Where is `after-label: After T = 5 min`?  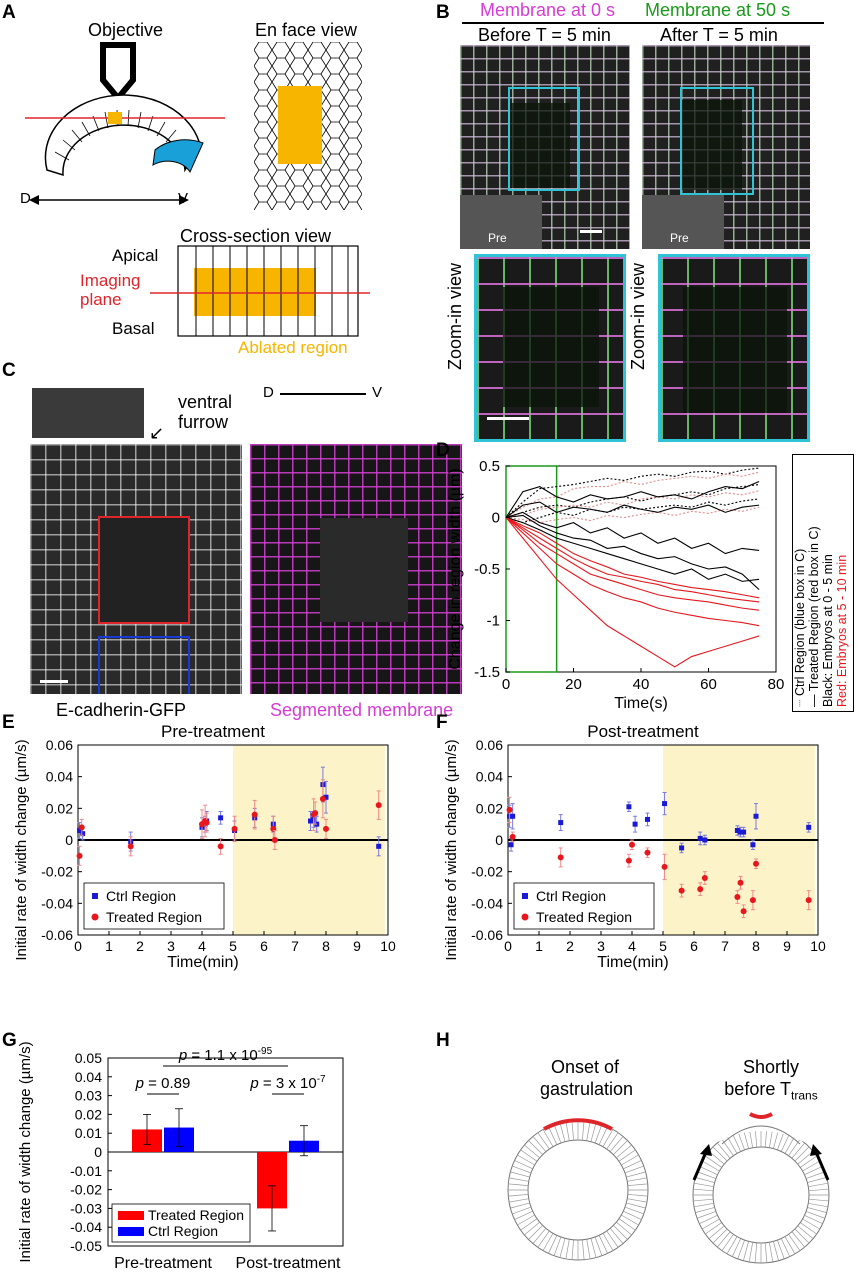 after-label: After T = 5 min is located at coordinates (719, 35).